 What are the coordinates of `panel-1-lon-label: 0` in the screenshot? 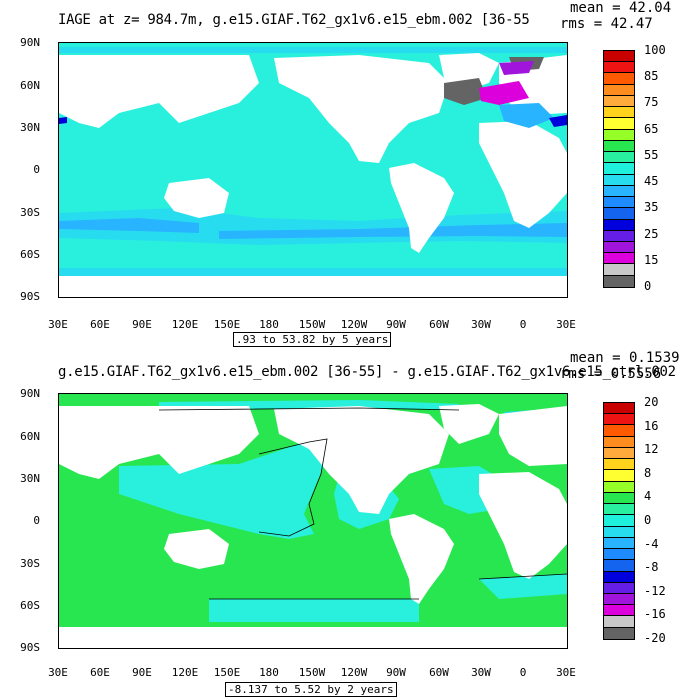 It's located at (523, 324).